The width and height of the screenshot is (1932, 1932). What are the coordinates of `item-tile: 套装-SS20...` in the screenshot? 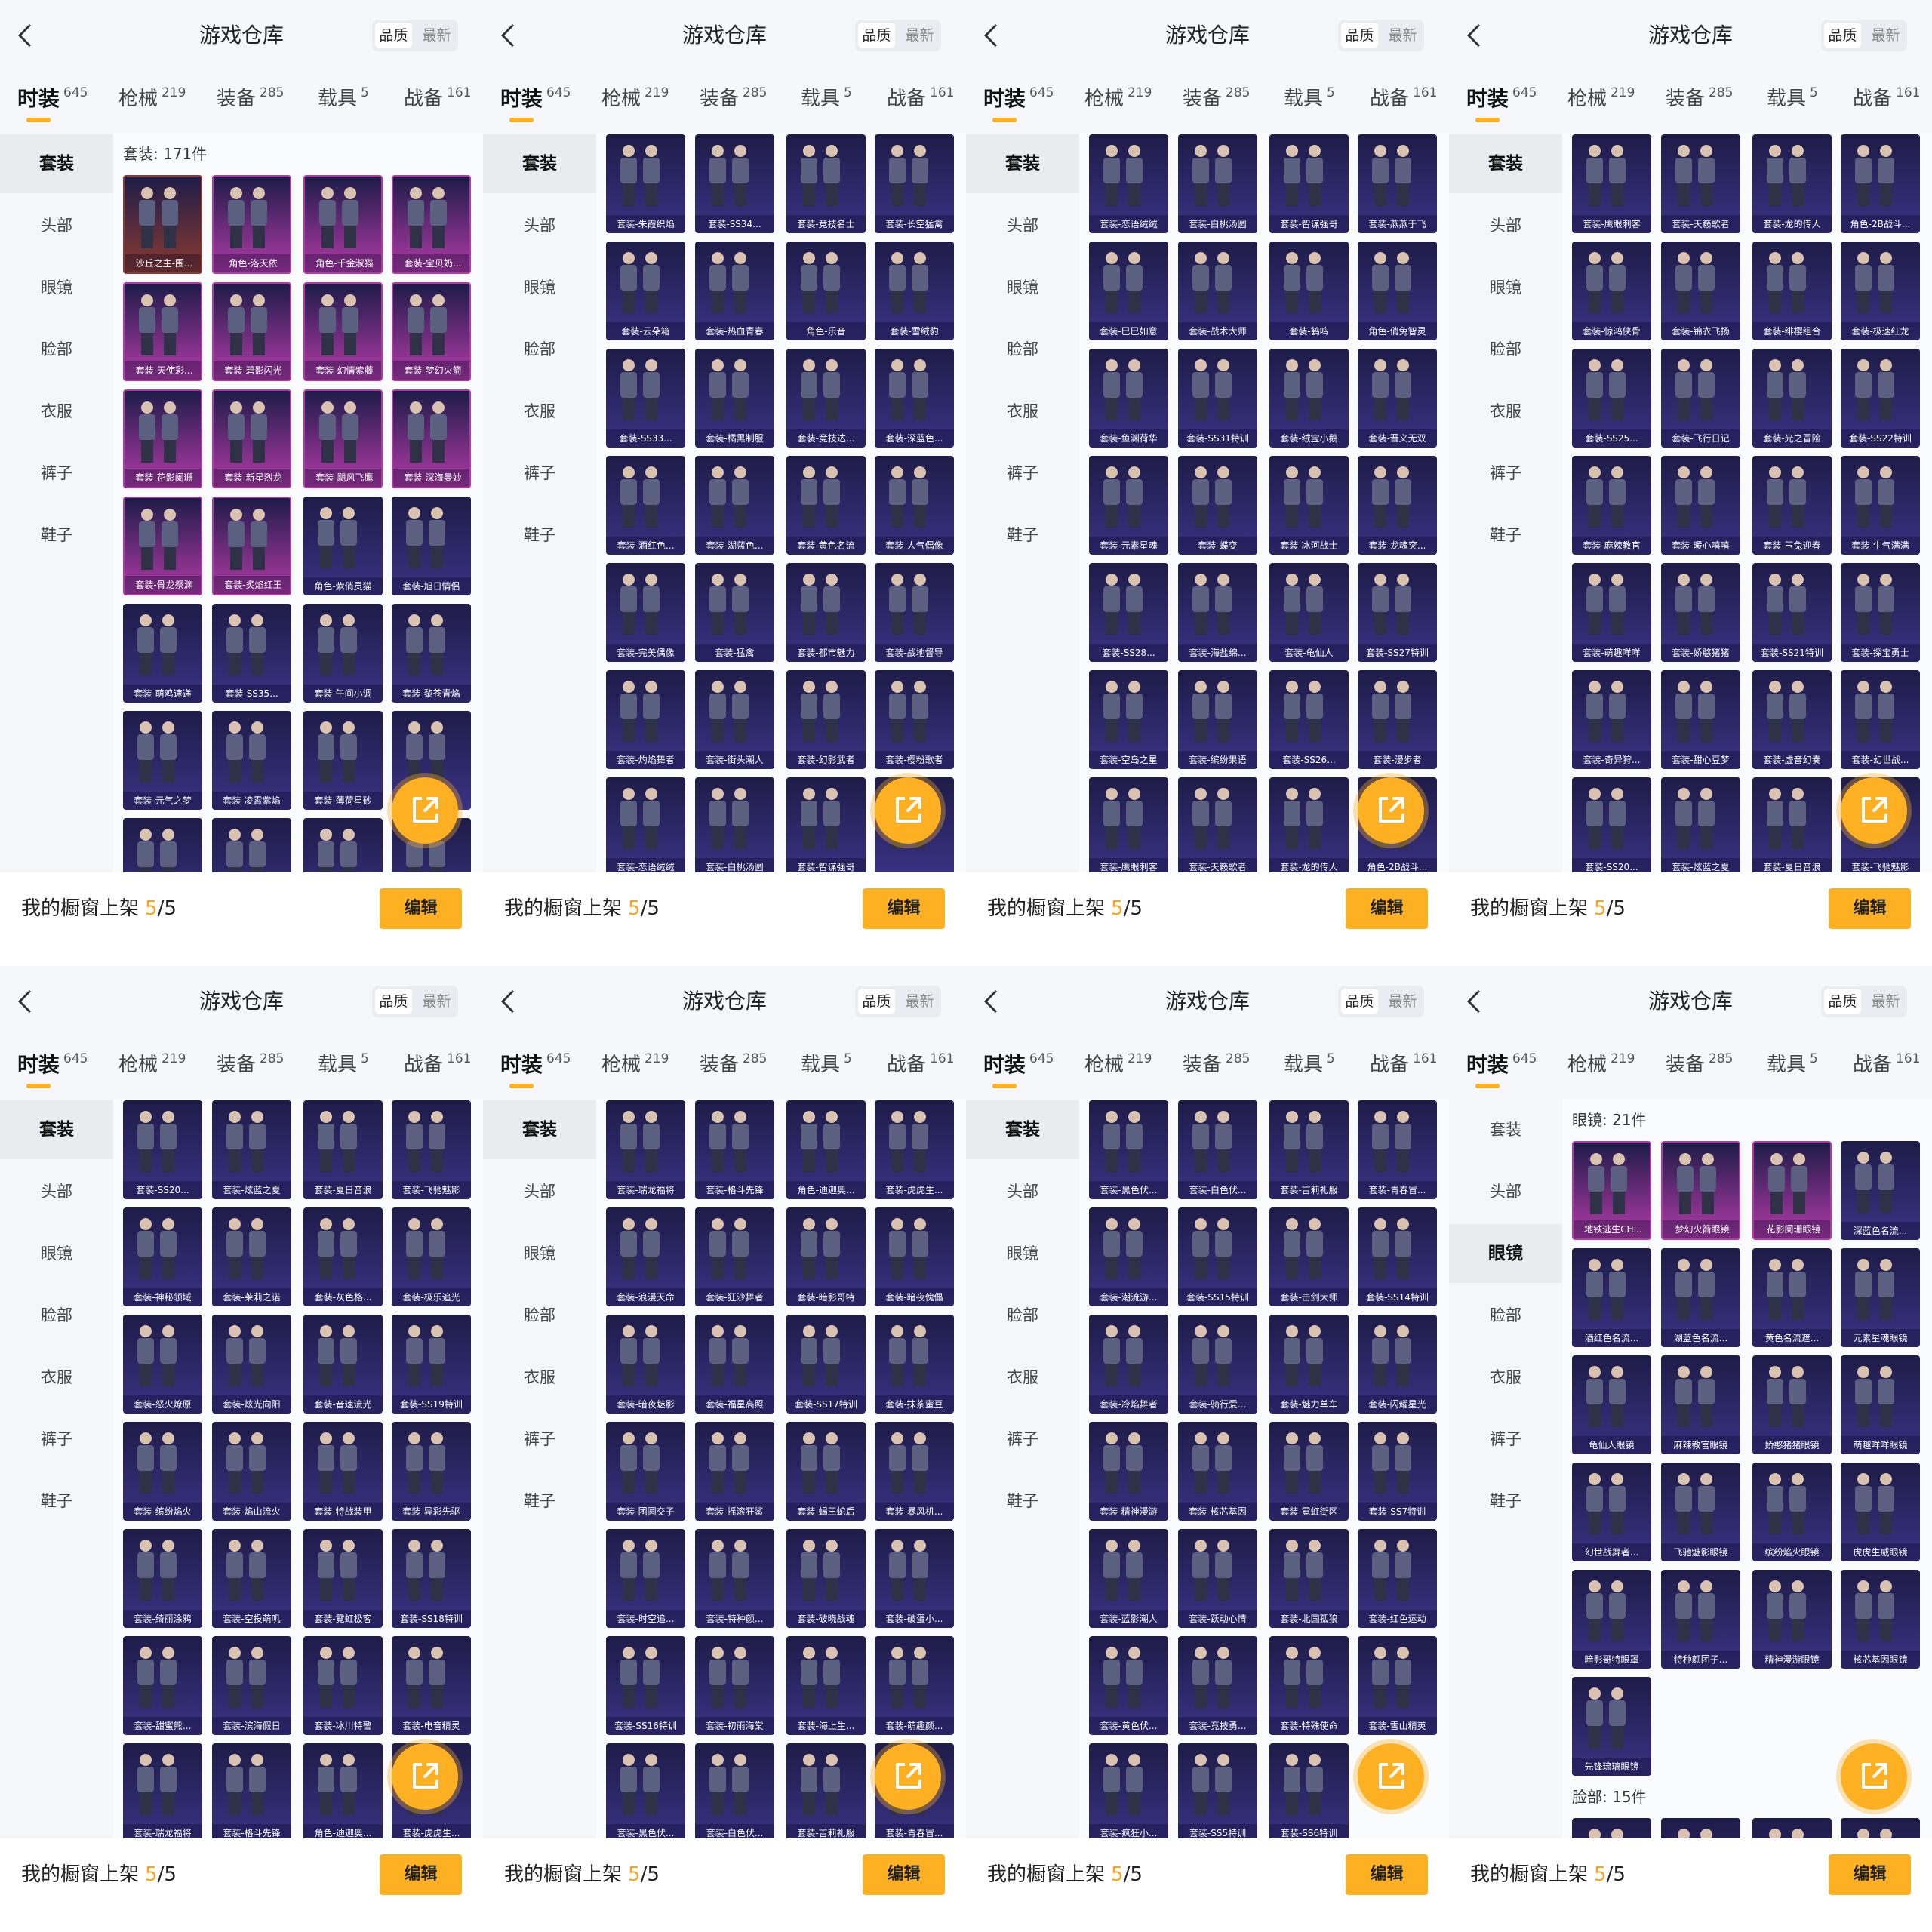 It's located at (162, 1149).